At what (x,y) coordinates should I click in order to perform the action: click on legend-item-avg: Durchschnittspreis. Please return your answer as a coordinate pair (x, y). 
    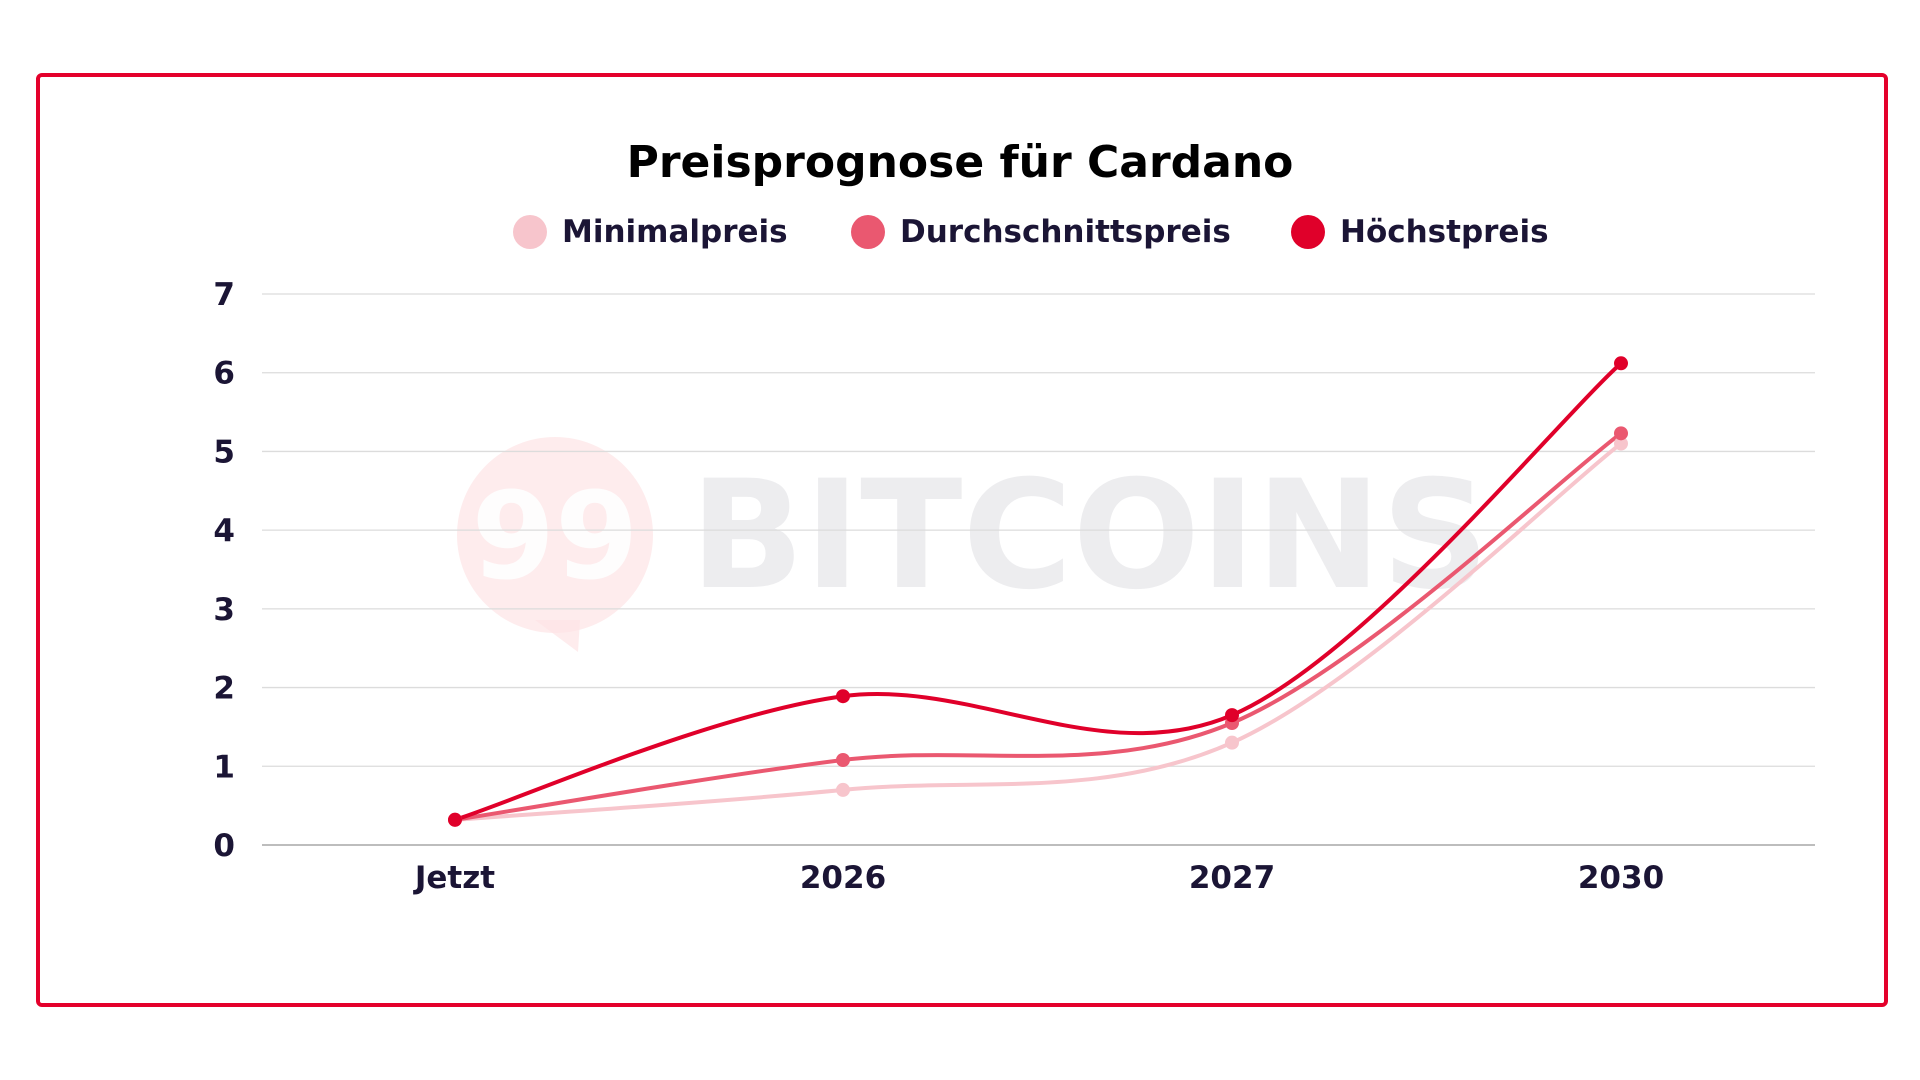
    Looking at the image, I should click on (1041, 232).